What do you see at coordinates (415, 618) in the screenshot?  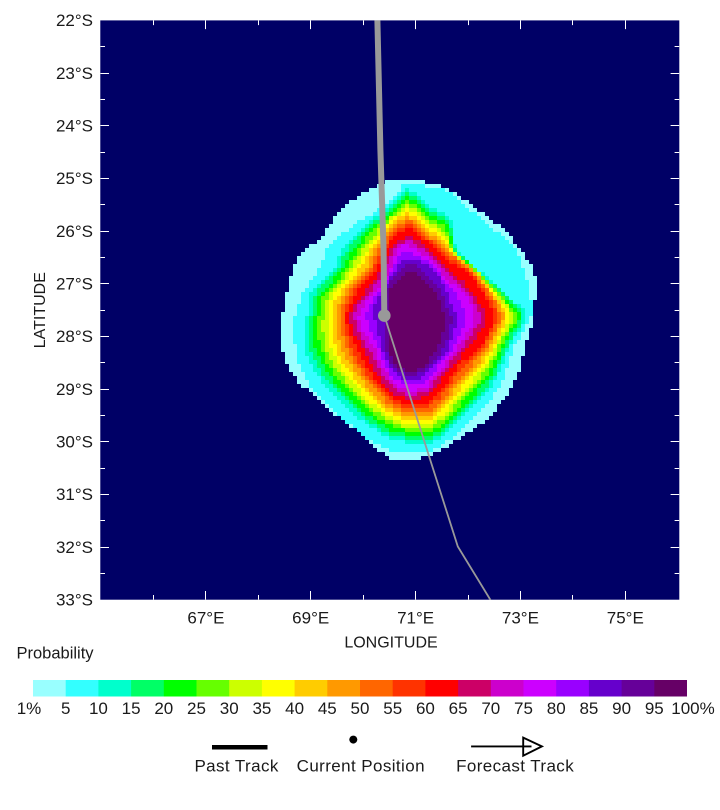 I see `svg-text: 71°E` at bounding box center [415, 618].